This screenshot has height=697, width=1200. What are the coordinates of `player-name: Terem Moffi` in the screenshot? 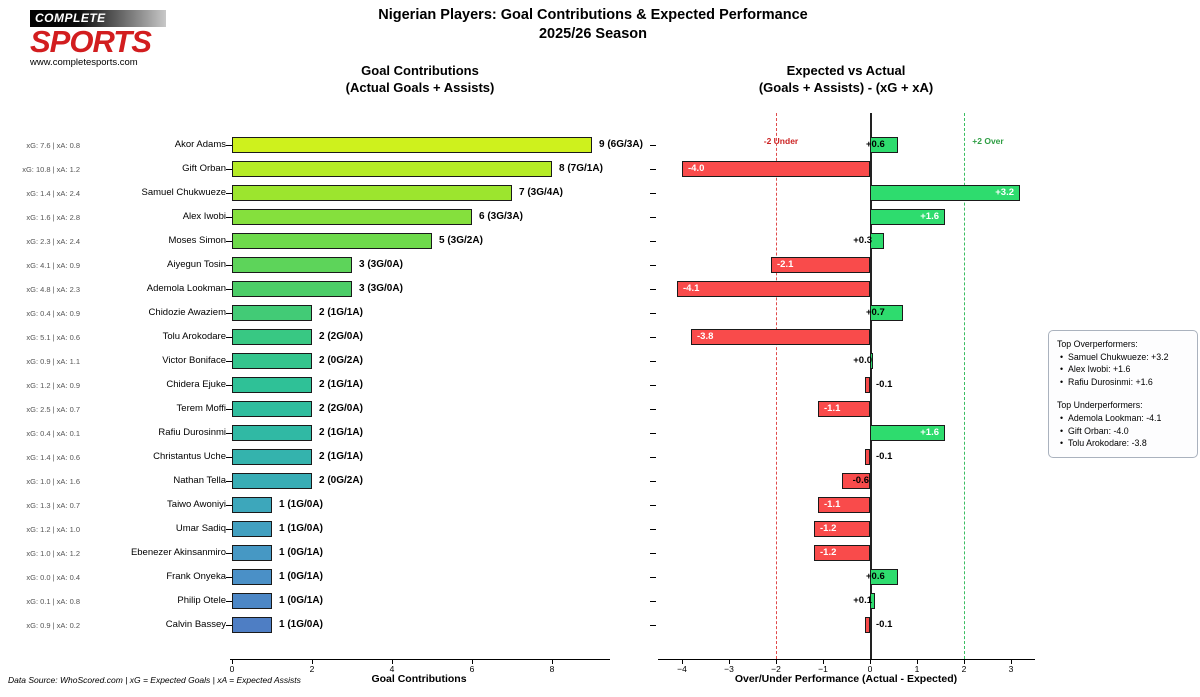 It's located at (201, 408).